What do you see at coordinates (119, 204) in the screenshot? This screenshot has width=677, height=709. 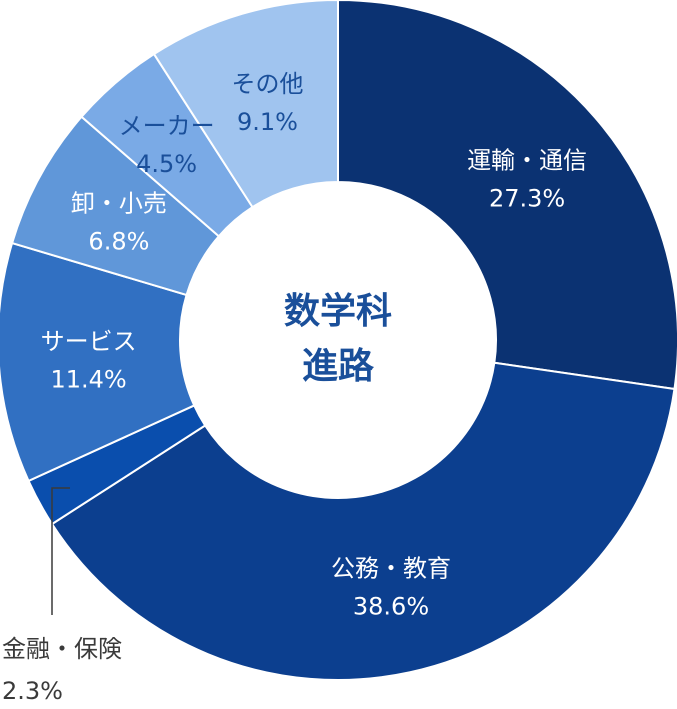 I see `slice-label-name-4: 卸・小売` at bounding box center [119, 204].